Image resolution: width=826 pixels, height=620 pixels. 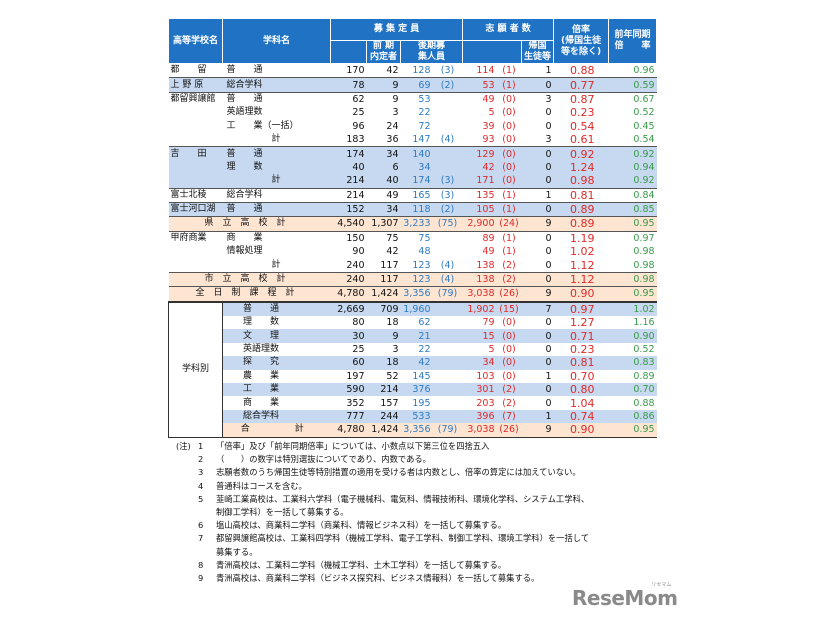 I want to click on note-text: 青洲高校は、商業科二学科（ビジネス探究科、ビジネス情報科）を一括して募集する。, so click(x=378, y=578).